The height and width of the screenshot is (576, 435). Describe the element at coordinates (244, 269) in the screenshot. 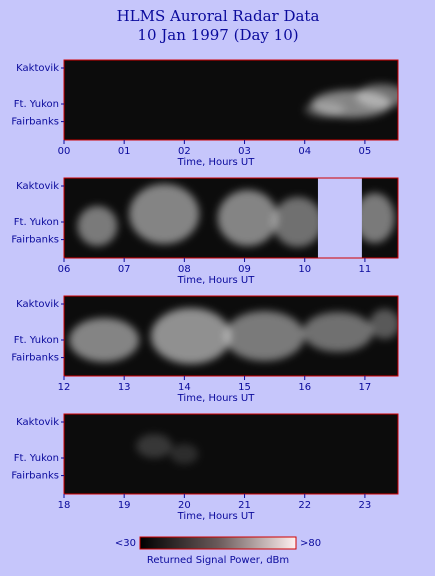

I see `x-tick-label: 09` at that location.